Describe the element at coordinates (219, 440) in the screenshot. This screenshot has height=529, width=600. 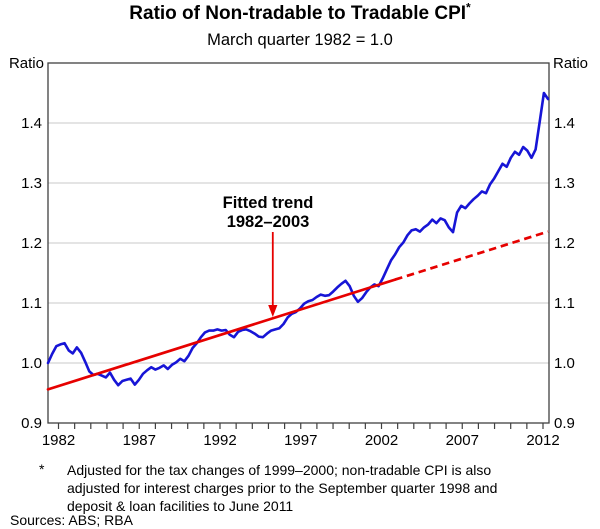
I see `x-tick-label: 1992` at that location.